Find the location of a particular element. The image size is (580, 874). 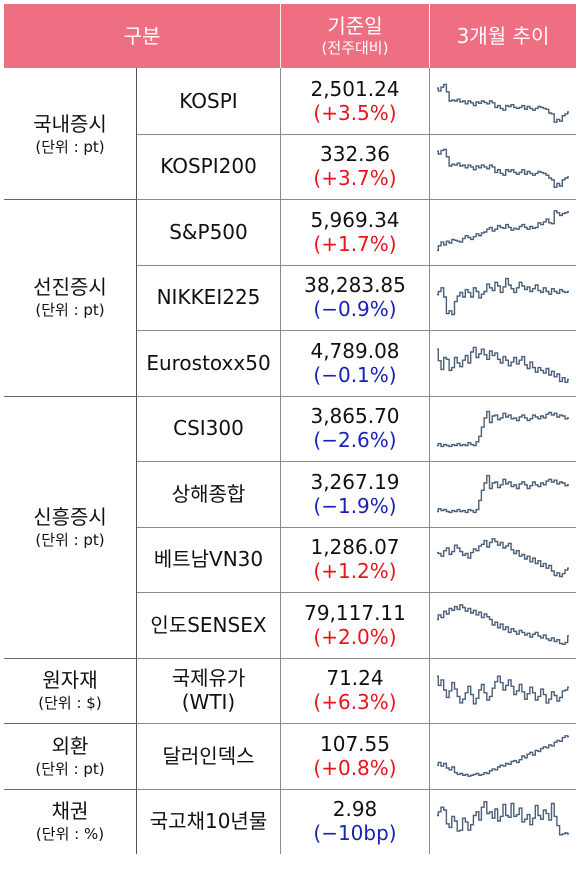

index-value: 1,286.07 is located at coordinates (355, 547).